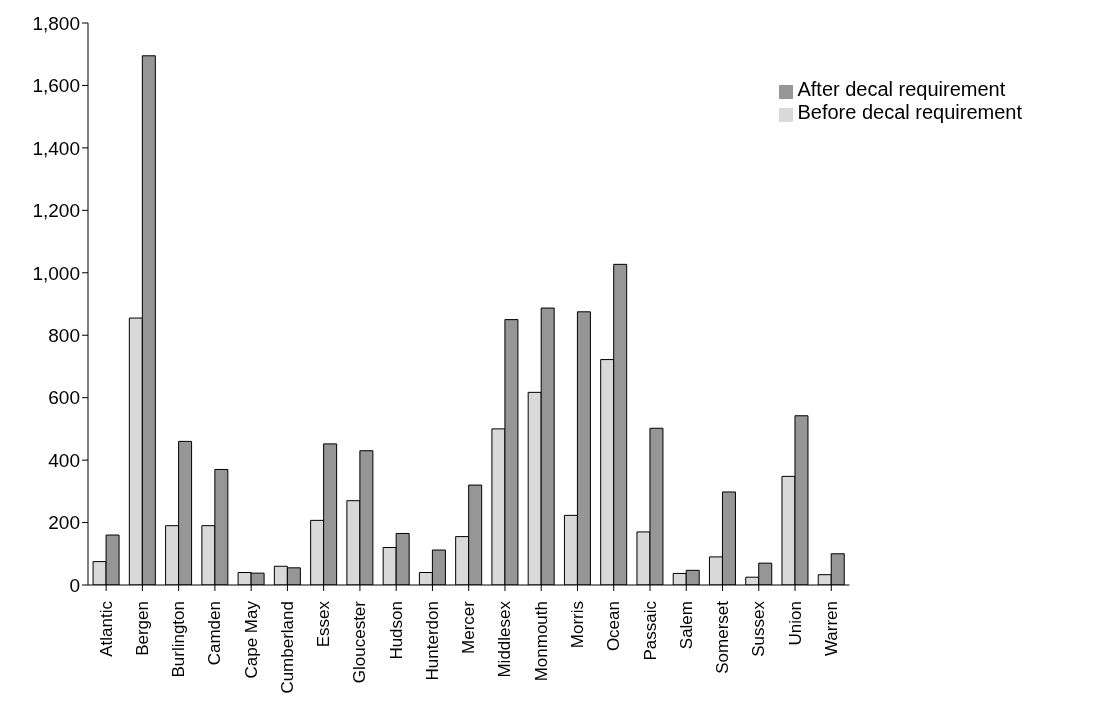 The width and height of the screenshot is (1120, 728). What do you see at coordinates (64, 460) in the screenshot?
I see `y-tick-label: 400` at bounding box center [64, 460].